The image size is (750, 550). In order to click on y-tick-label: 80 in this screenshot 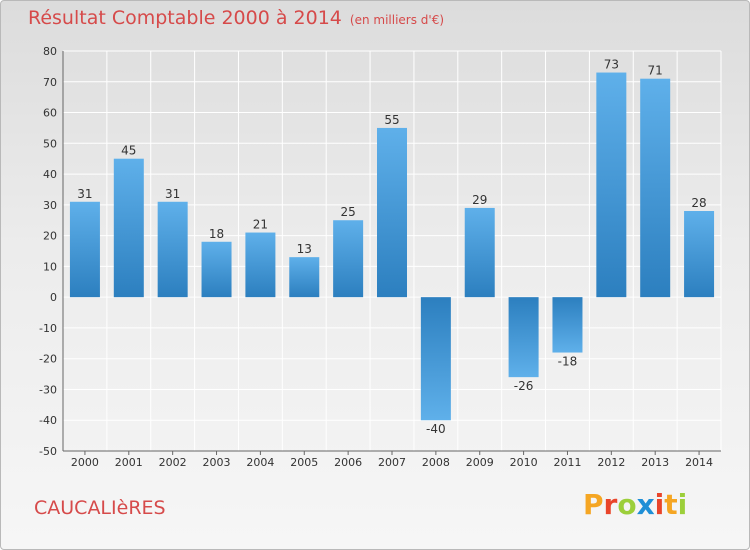, I will do `click(50, 51)`.